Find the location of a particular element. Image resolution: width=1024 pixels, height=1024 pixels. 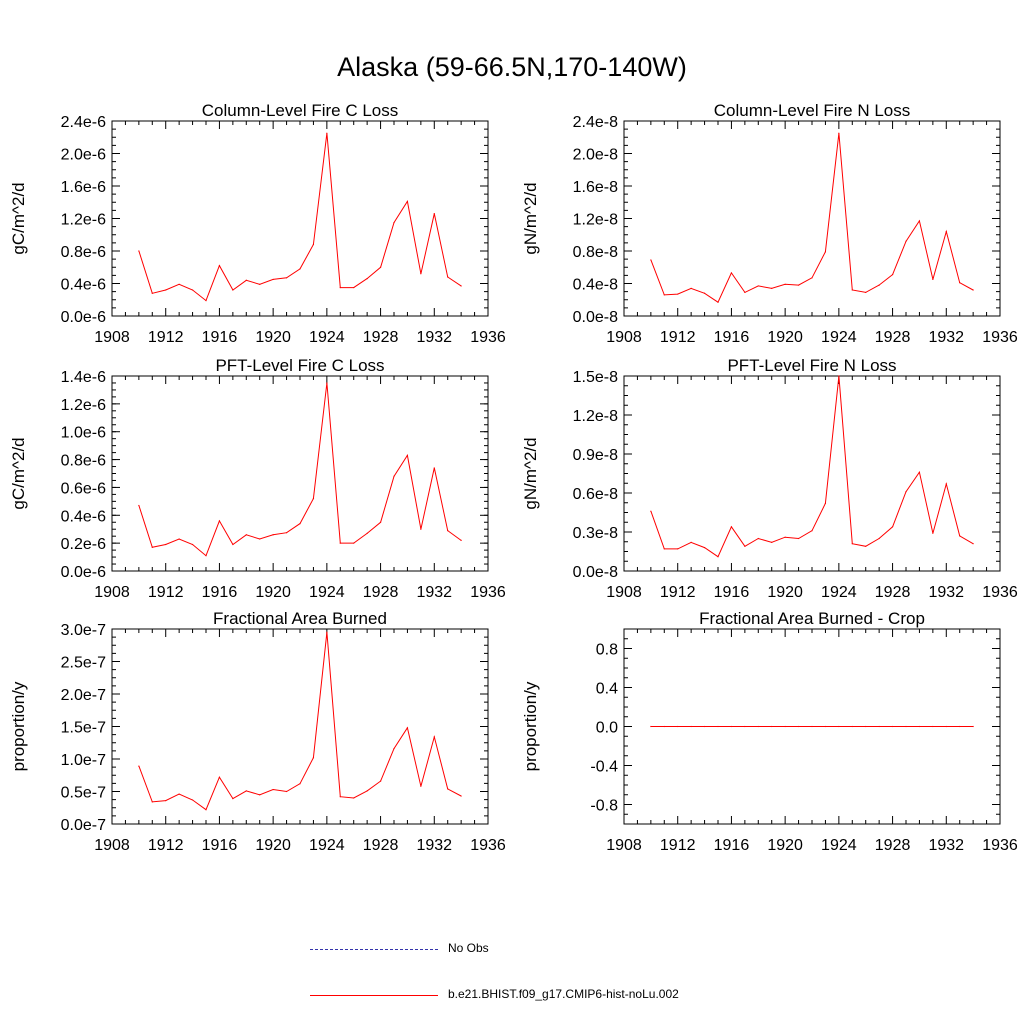

y-tick-label: 0.0e-7 is located at coordinates (83, 825).